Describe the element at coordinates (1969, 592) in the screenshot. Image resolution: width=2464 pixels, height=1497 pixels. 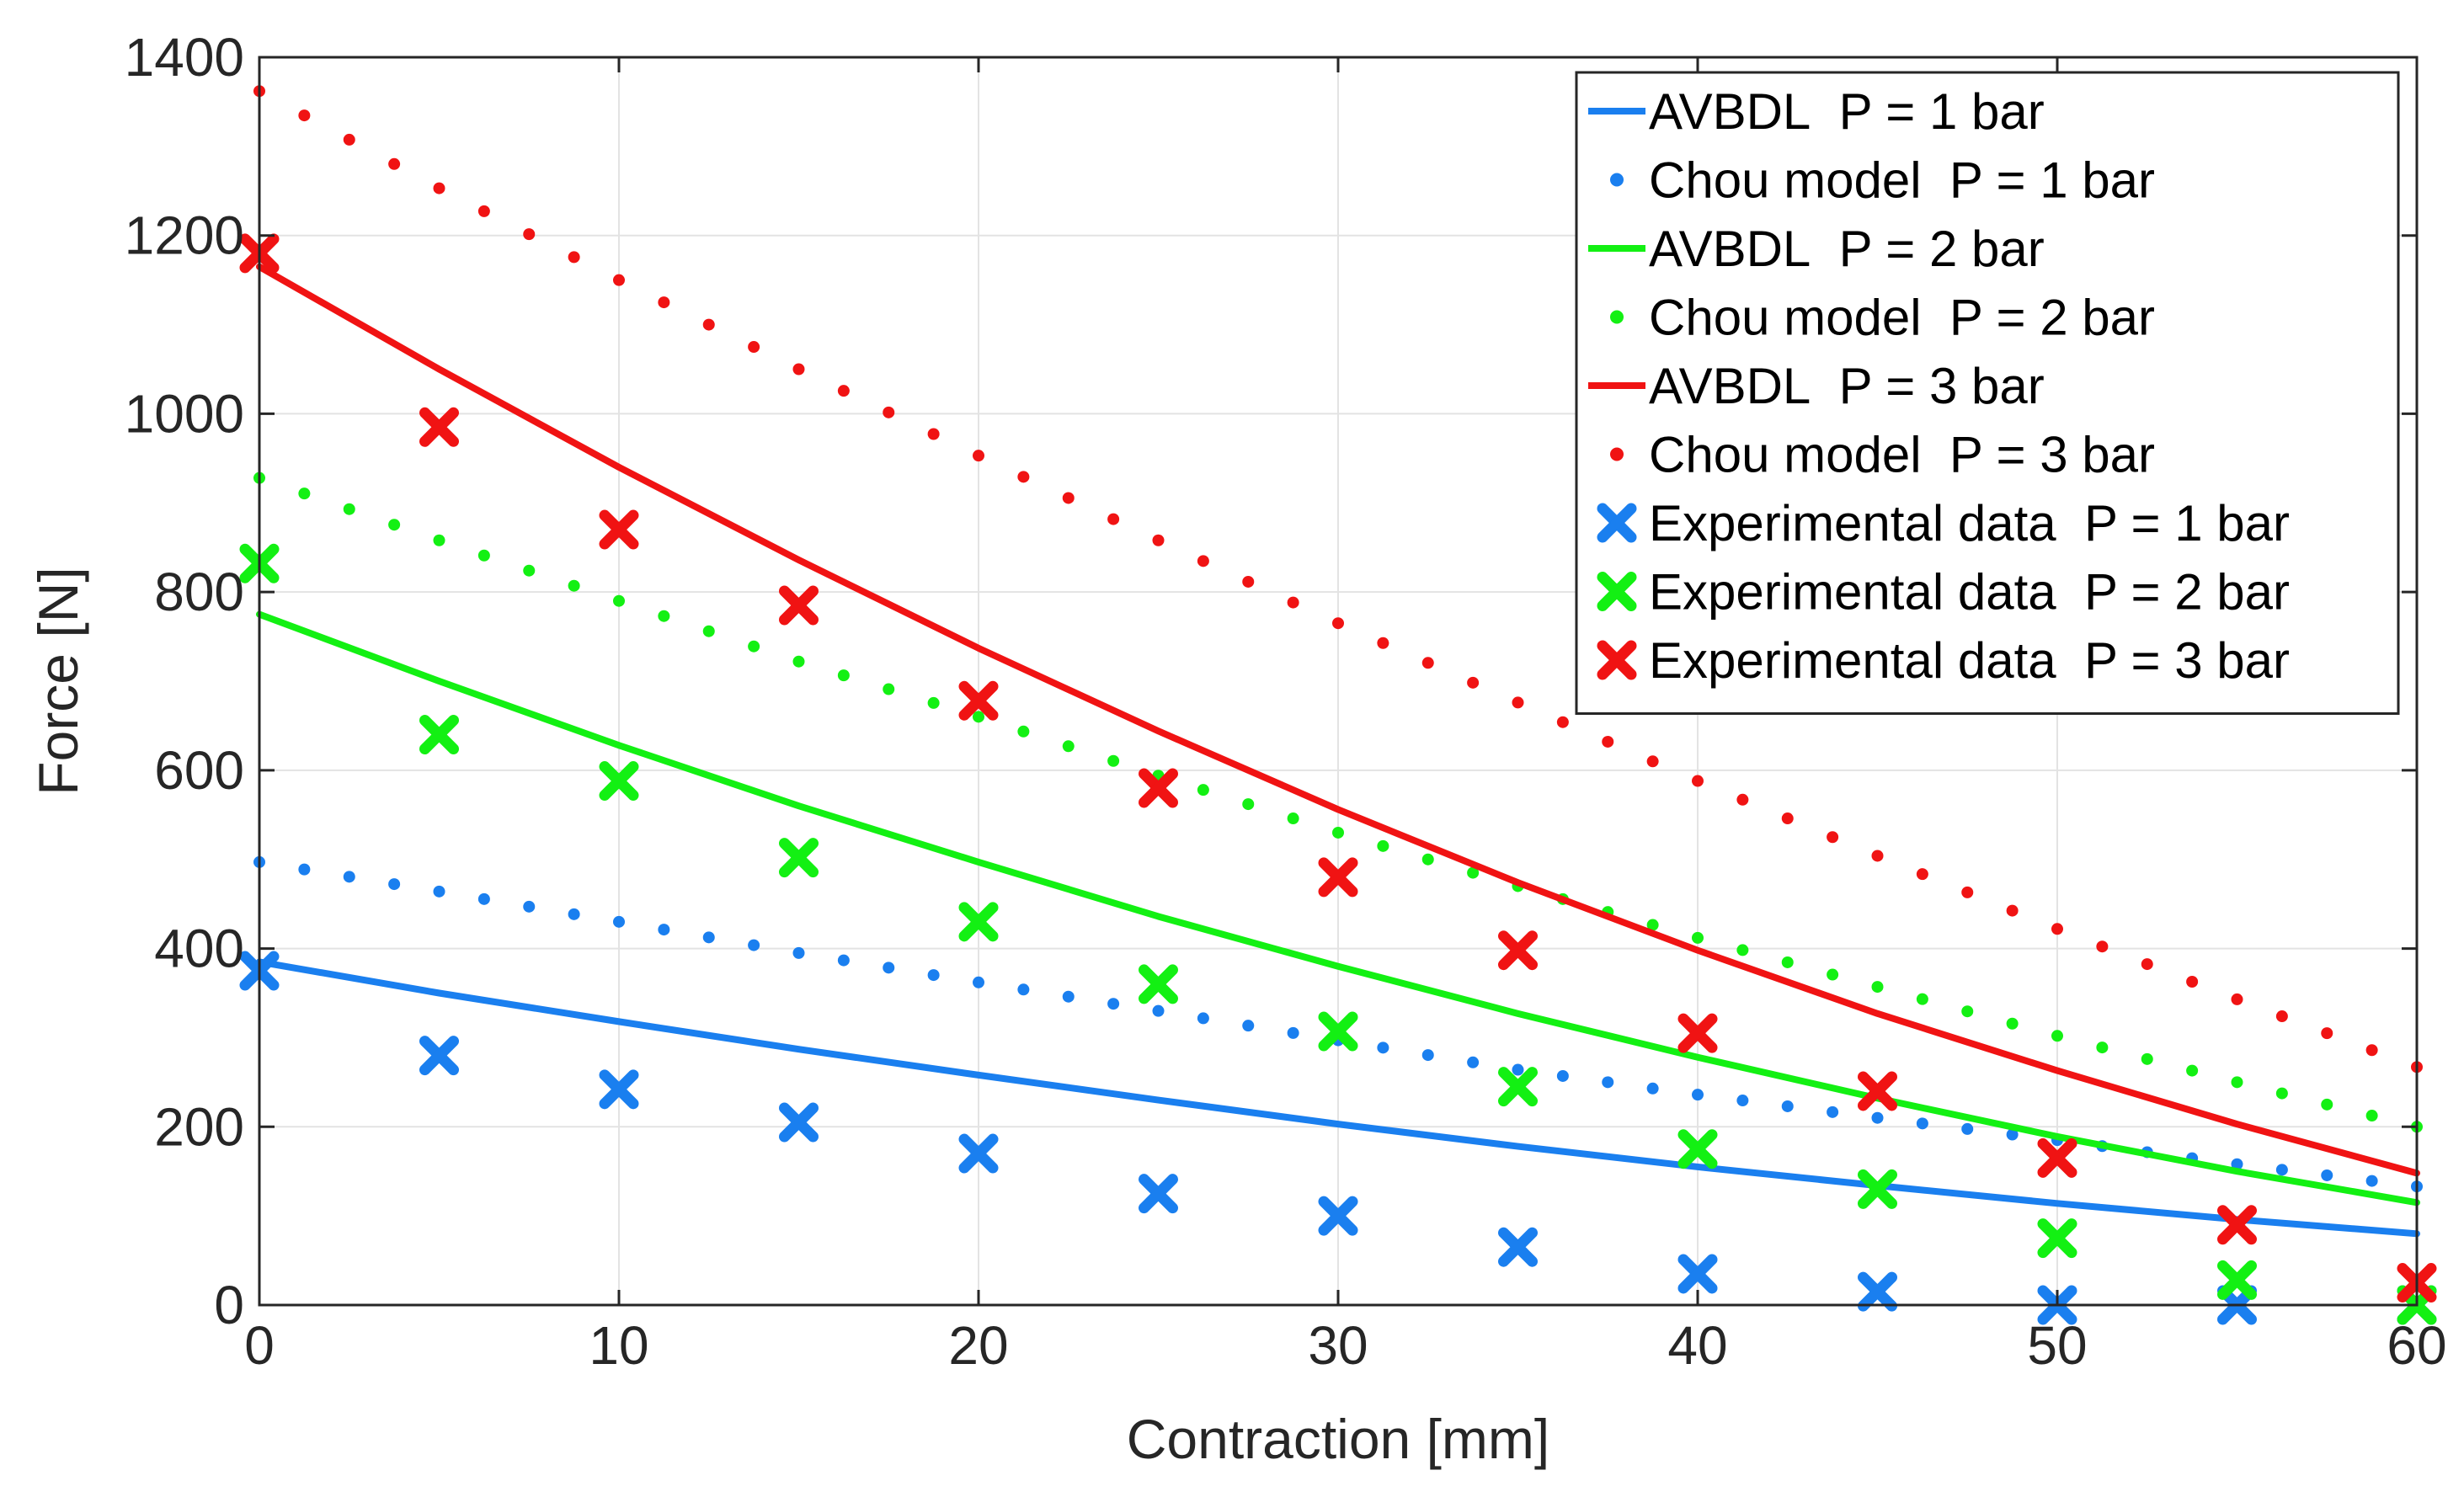
I see `legend-label: Experimental data P = 2 bar` at that location.